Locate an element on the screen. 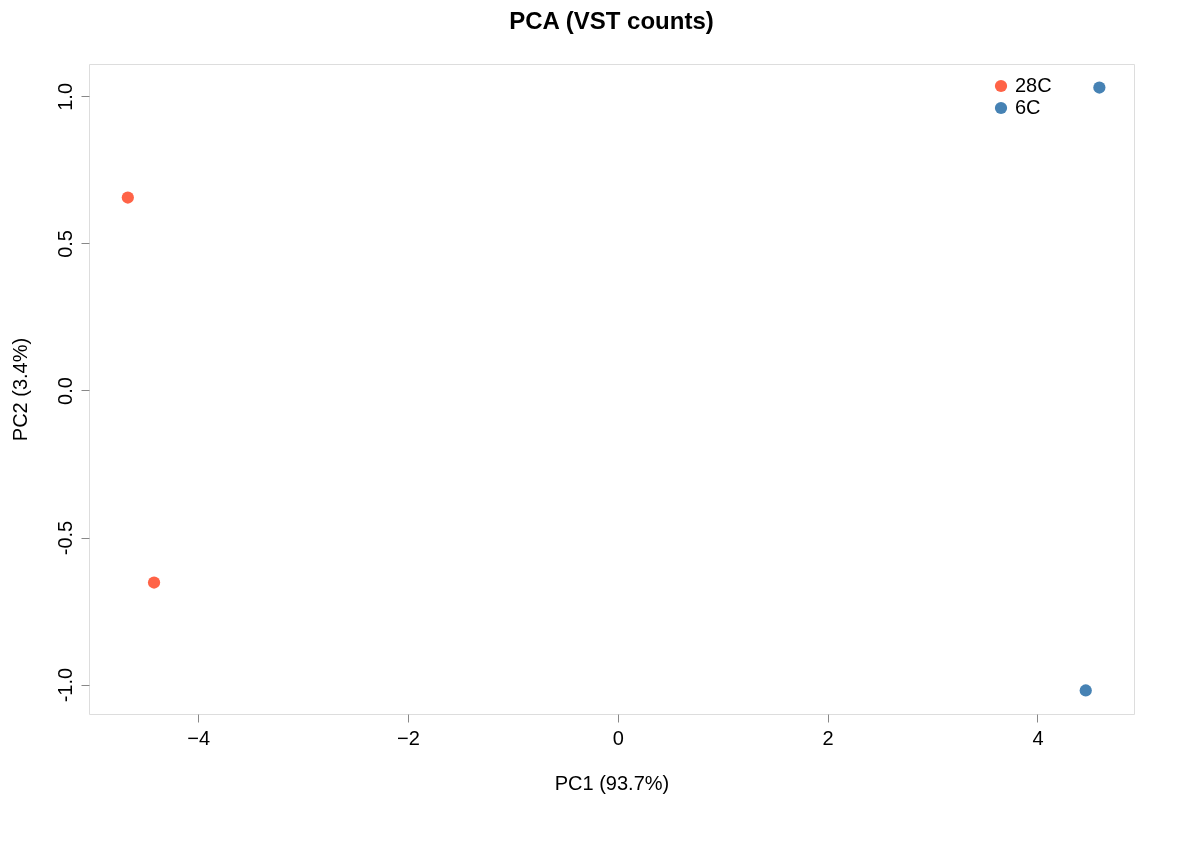  y-tick-label: -0.5 is located at coordinates (64, 538).